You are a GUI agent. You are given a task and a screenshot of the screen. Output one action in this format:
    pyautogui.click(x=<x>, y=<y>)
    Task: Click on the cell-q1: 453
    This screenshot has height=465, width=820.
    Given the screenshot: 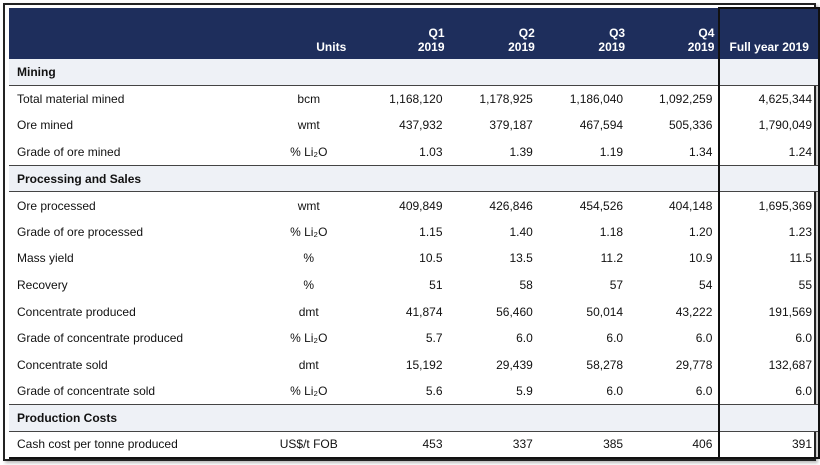 What is the action you would take?
    pyautogui.click(x=403, y=444)
    